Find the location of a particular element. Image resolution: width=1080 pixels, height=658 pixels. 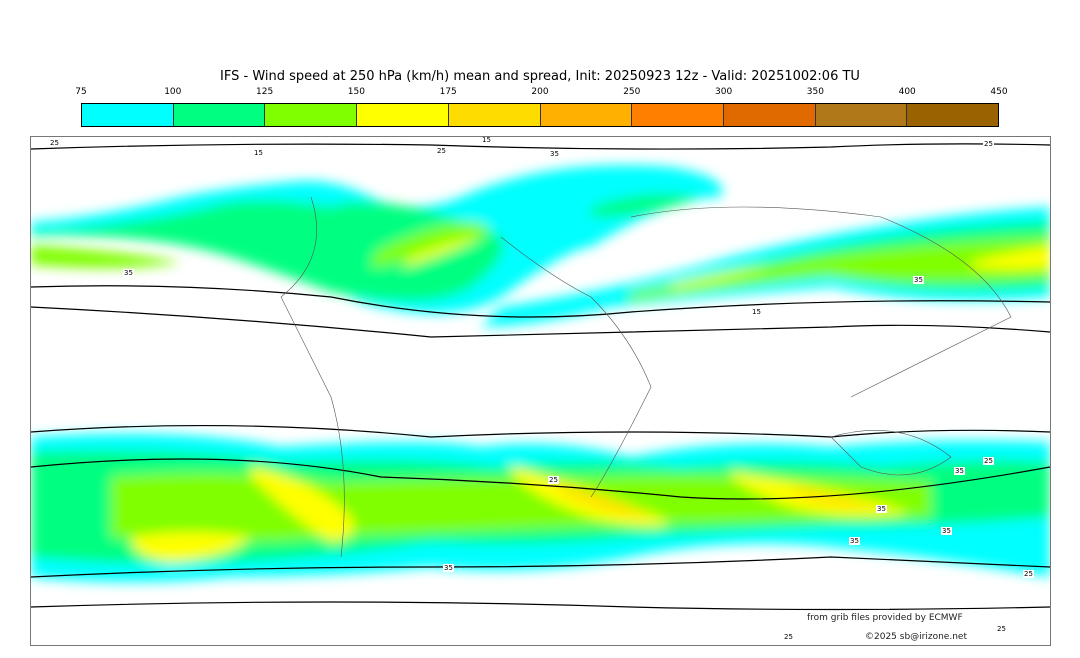

colorbar-tick: 150 is located at coordinates (356, 92).